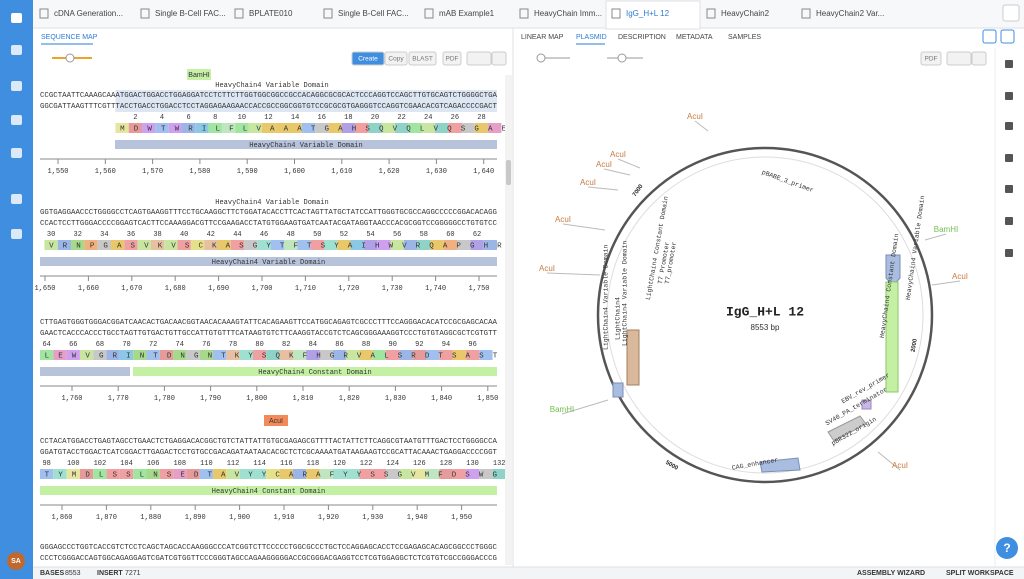 The width and height of the screenshot is (1024, 579). Describe the element at coordinates (508, 172) in the screenshot. I see `scrollbar-thumb` at that location.